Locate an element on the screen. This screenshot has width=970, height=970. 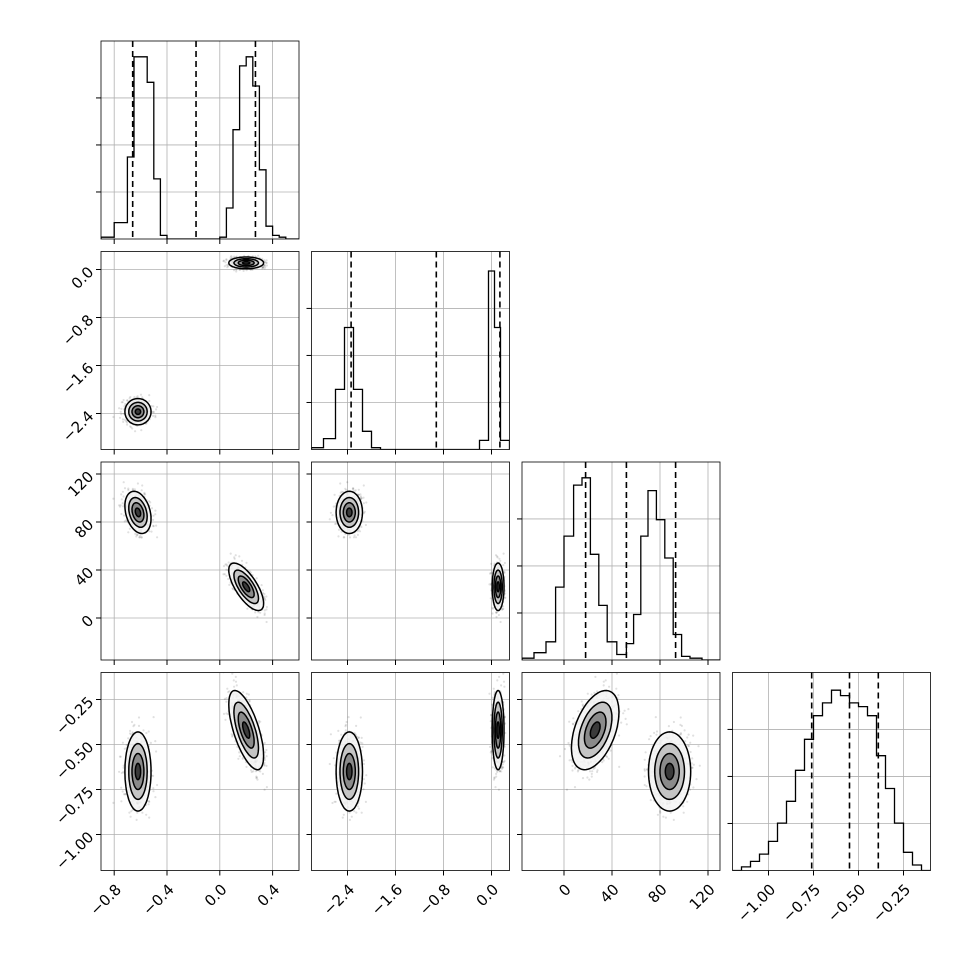
y-tick-label: −2.4 is located at coordinates (78, 426).